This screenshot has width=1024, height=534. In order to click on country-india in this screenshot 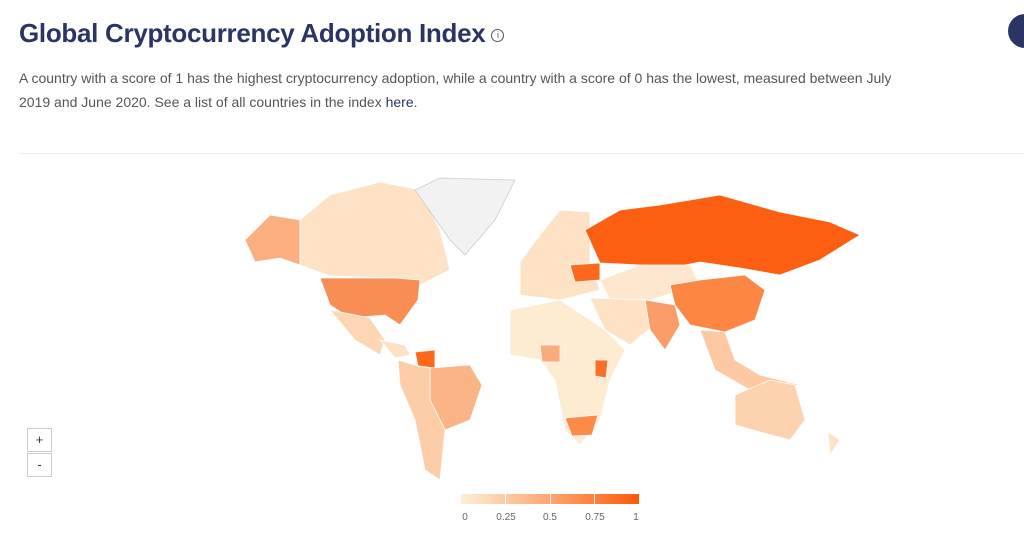, I will do `click(662, 325)`.